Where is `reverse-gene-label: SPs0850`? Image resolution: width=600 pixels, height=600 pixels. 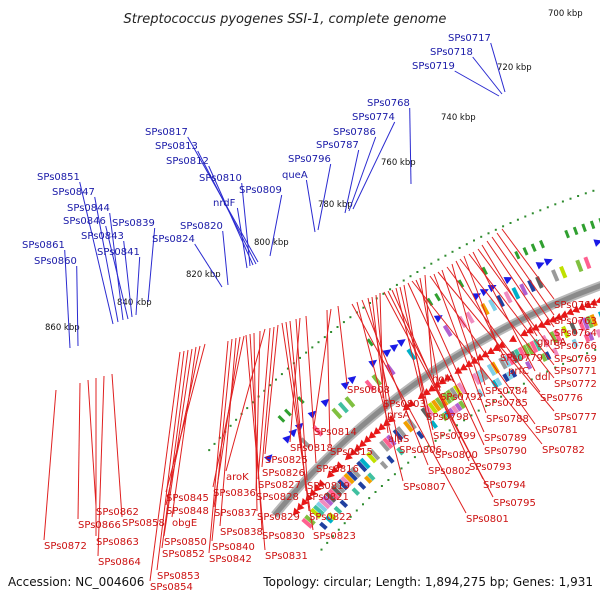 reverse-gene-label: SPs0850 is located at coordinates (185, 542).